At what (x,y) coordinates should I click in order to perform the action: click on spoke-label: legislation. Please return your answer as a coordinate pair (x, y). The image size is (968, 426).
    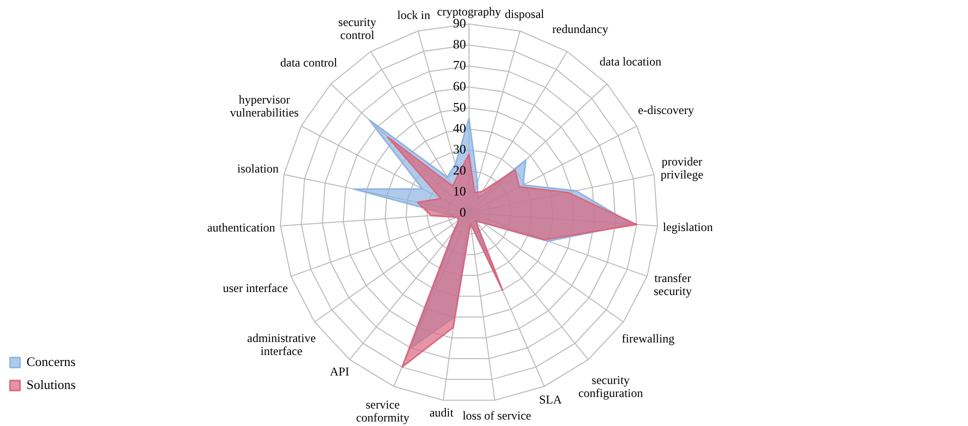
    Looking at the image, I should click on (687, 227).